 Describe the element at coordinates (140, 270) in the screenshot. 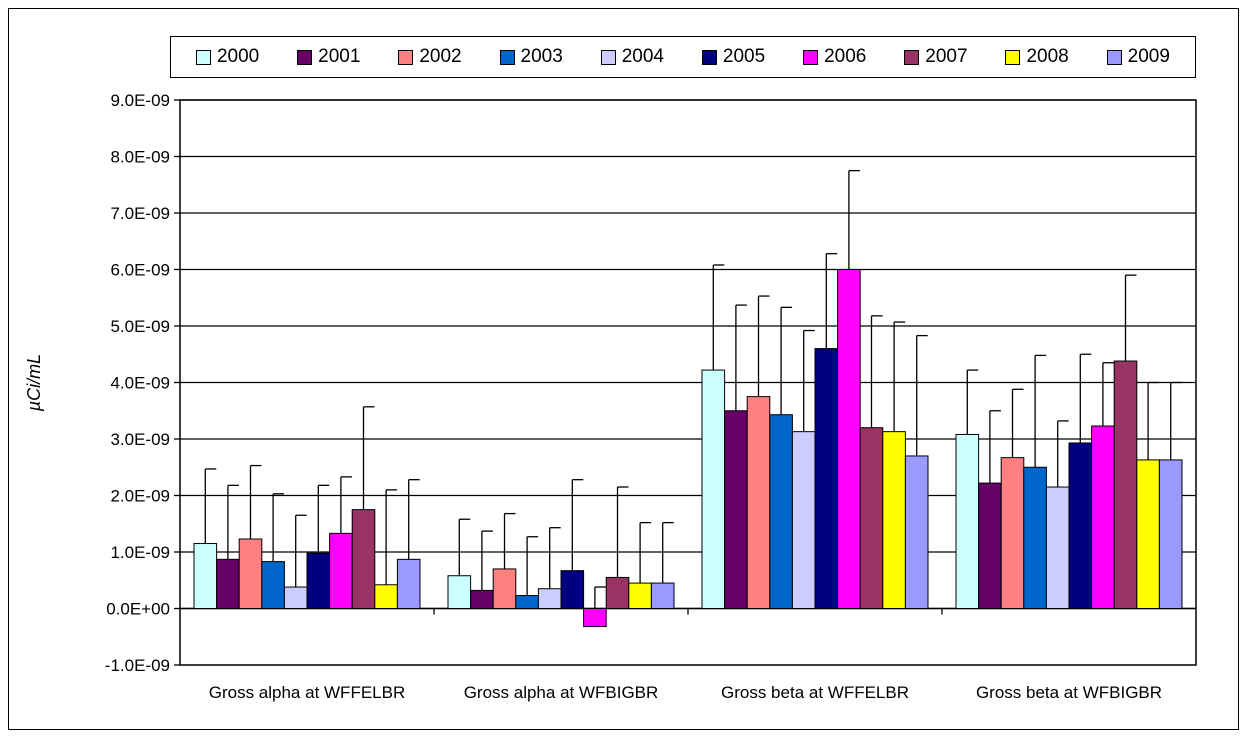

I see `y-tick-label: 6.0E-09` at that location.